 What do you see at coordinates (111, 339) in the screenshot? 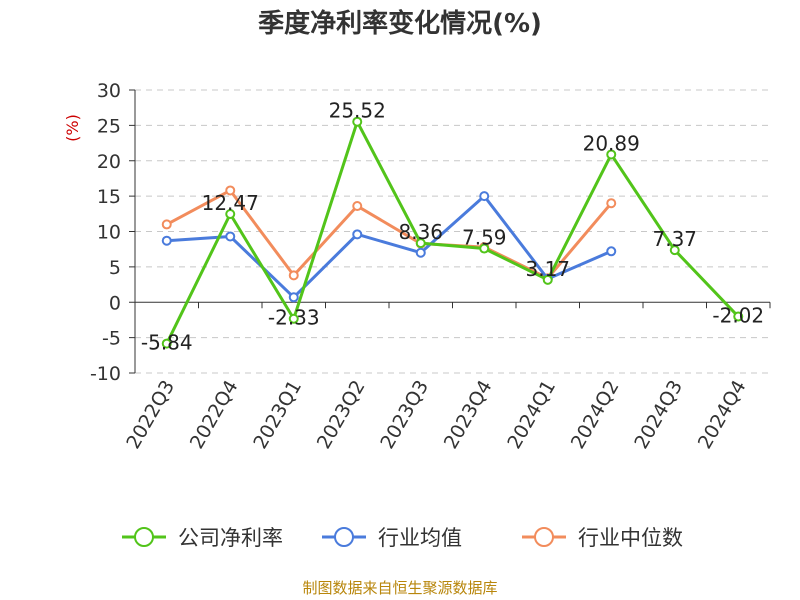
I see `y-tick-label: -5` at bounding box center [111, 339].